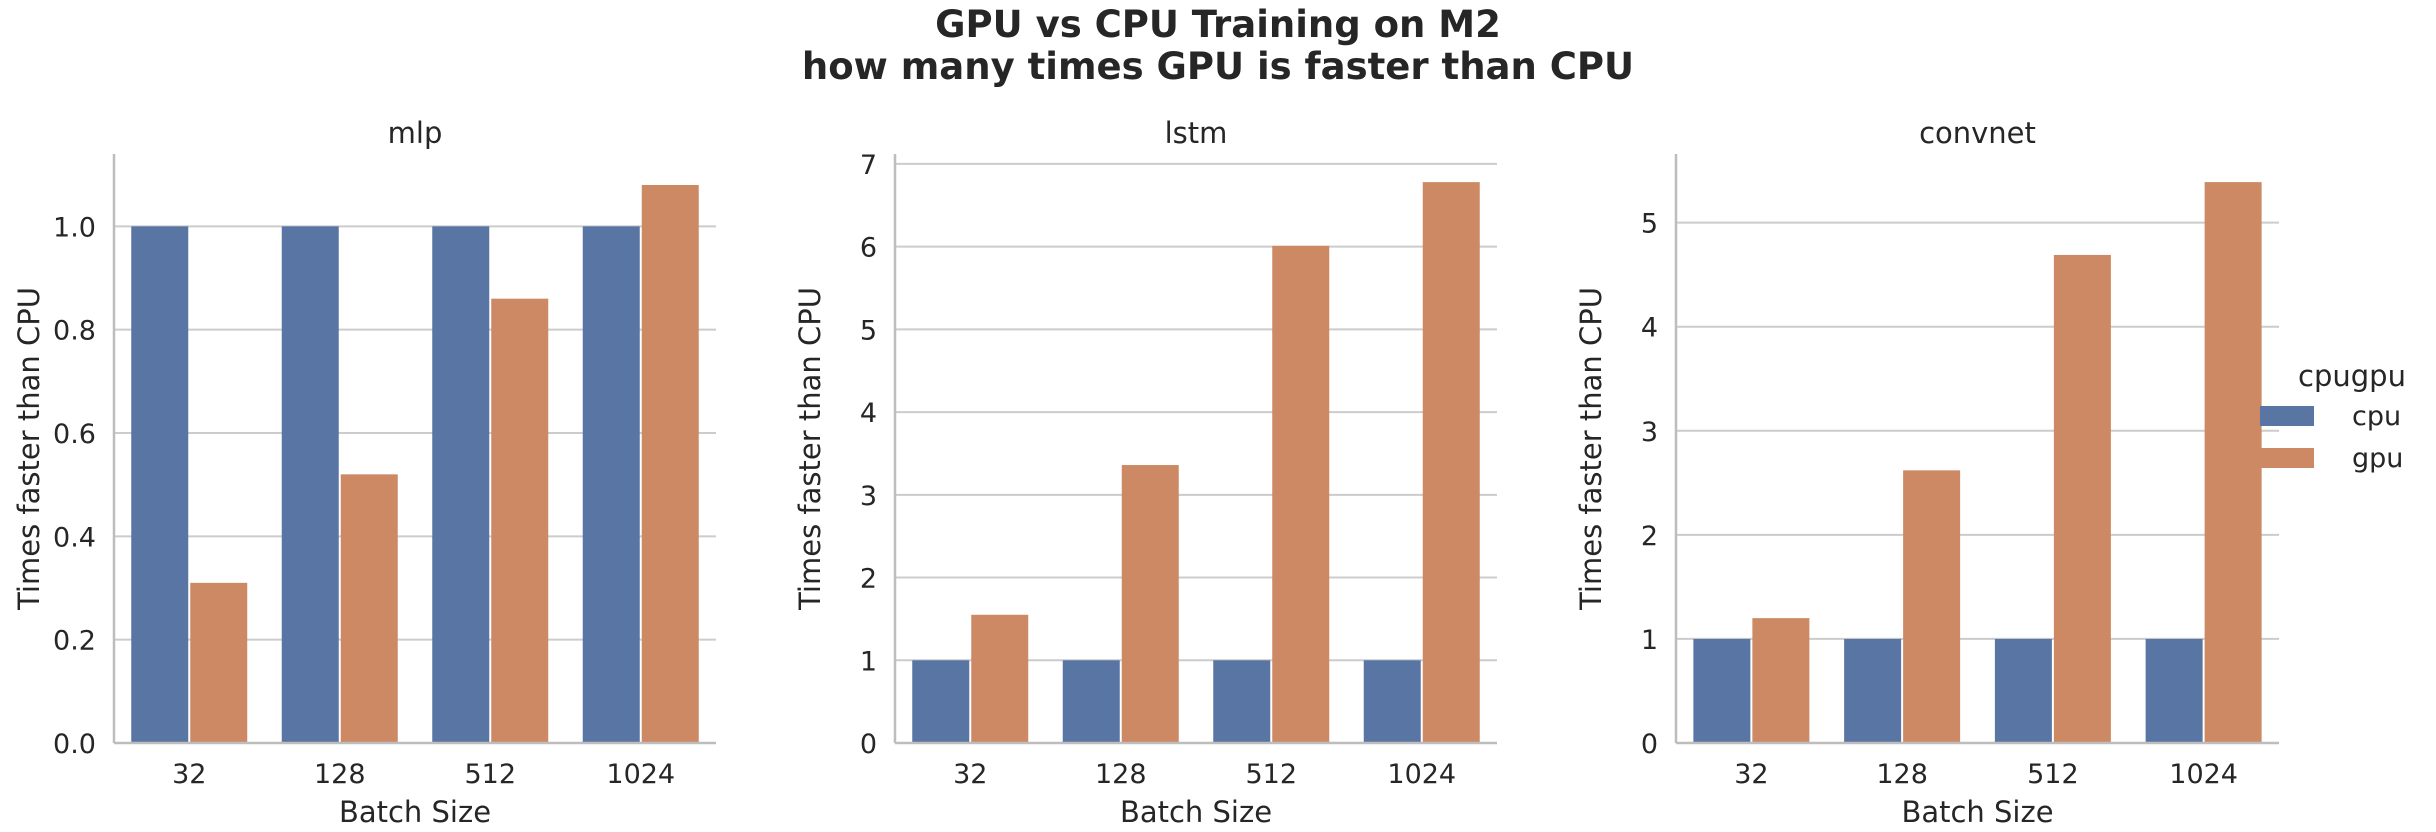  What do you see at coordinates (1218, 66) in the screenshot?
I see `chart-subtitle: how many times GPU is faster than CPU` at bounding box center [1218, 66].